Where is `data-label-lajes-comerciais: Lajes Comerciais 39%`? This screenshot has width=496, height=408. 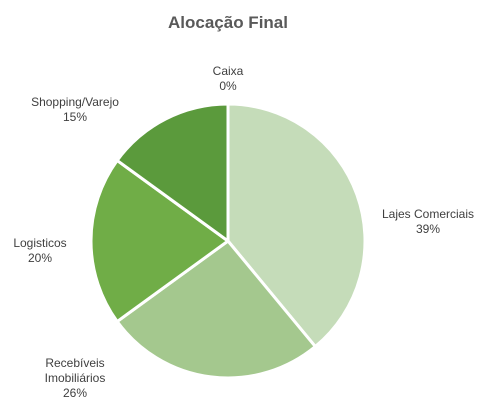
data-label-lajes-comerciais: Lajes Comerciais 39% is located at coordinates (428, 221).